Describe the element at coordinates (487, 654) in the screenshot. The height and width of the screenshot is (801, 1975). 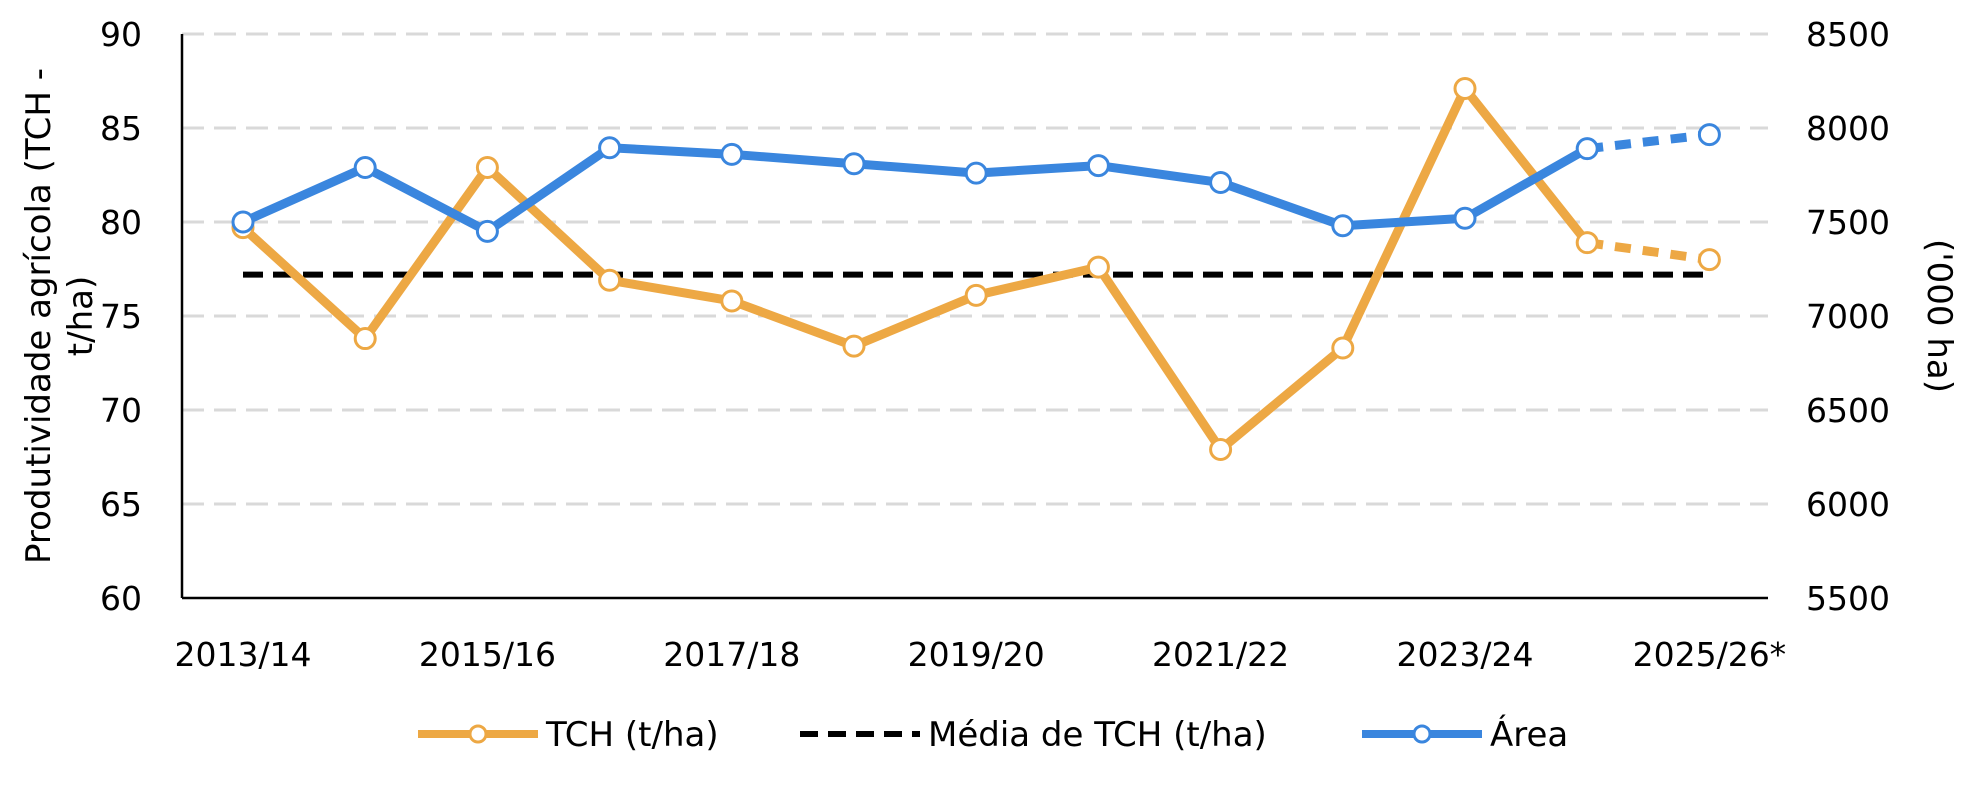
I see `x-tick-label: 2015/16` at that location.